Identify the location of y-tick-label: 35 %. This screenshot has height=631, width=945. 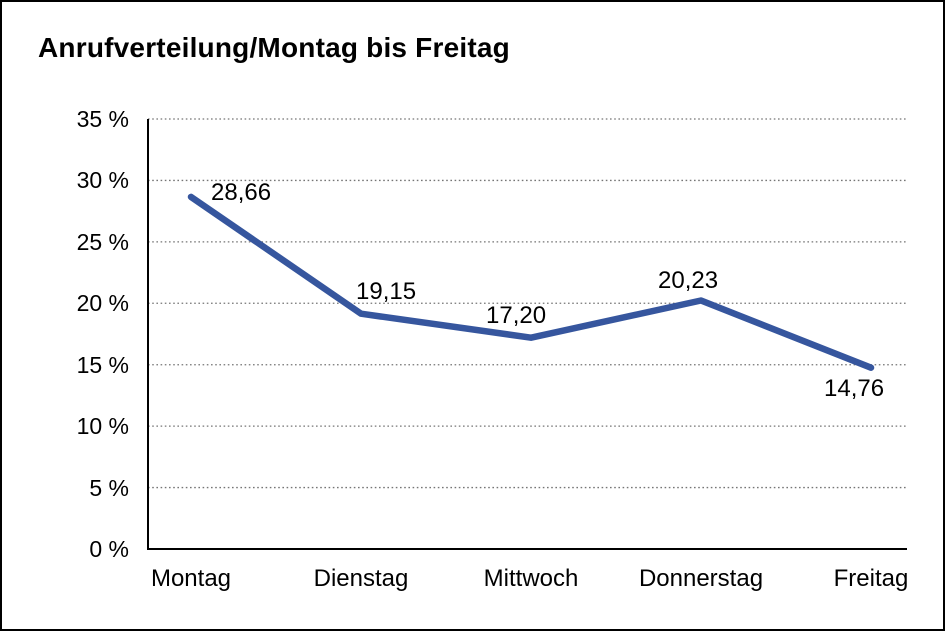
(102, 119).